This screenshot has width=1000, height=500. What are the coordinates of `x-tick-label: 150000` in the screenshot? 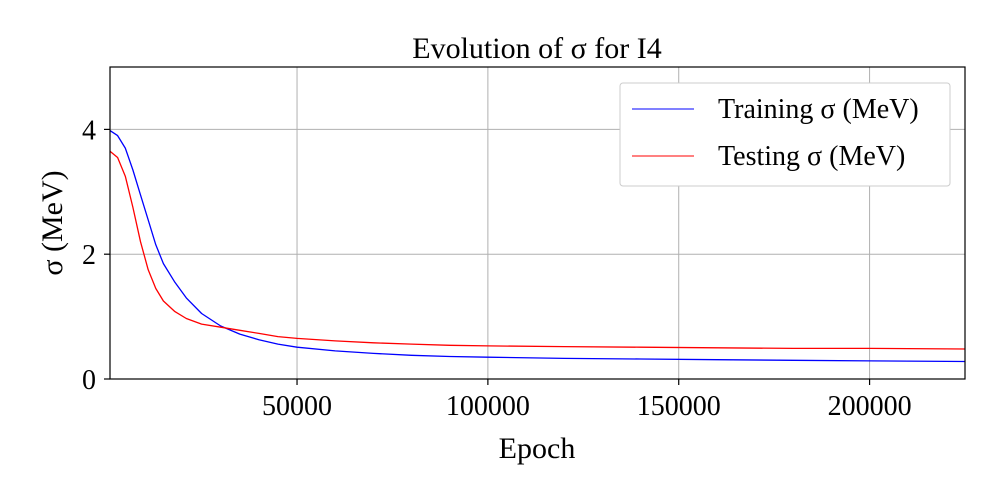 It's located at (679, 406).